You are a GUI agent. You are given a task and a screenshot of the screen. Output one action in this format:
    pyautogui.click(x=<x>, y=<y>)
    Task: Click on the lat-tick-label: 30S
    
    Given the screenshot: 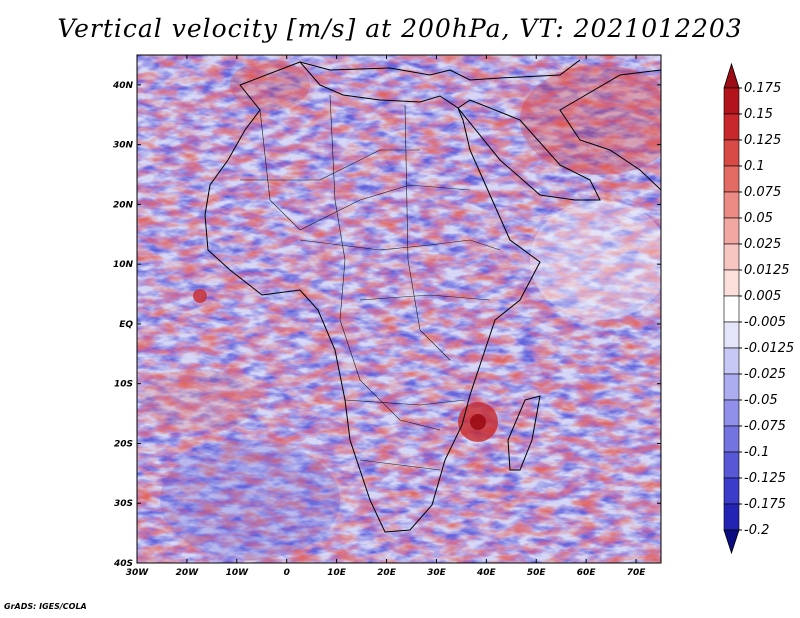 What is the action you would take?
    pyautogui.click(x=123, y=504)
    